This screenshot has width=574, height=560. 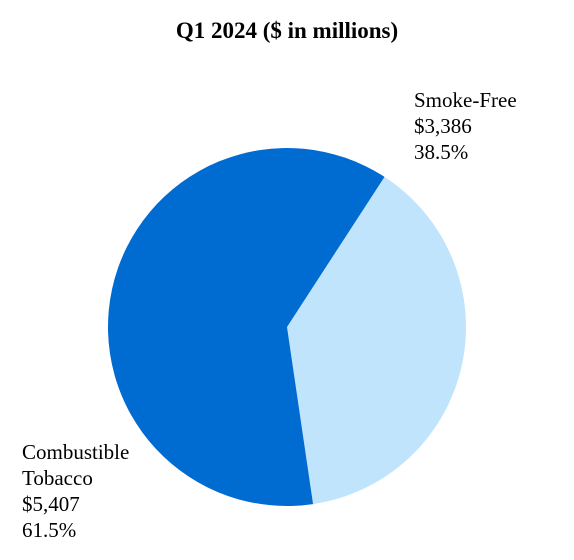 I want to click on chart-title: Q1 2024 ($ in millions), so click(x=287, y=30).